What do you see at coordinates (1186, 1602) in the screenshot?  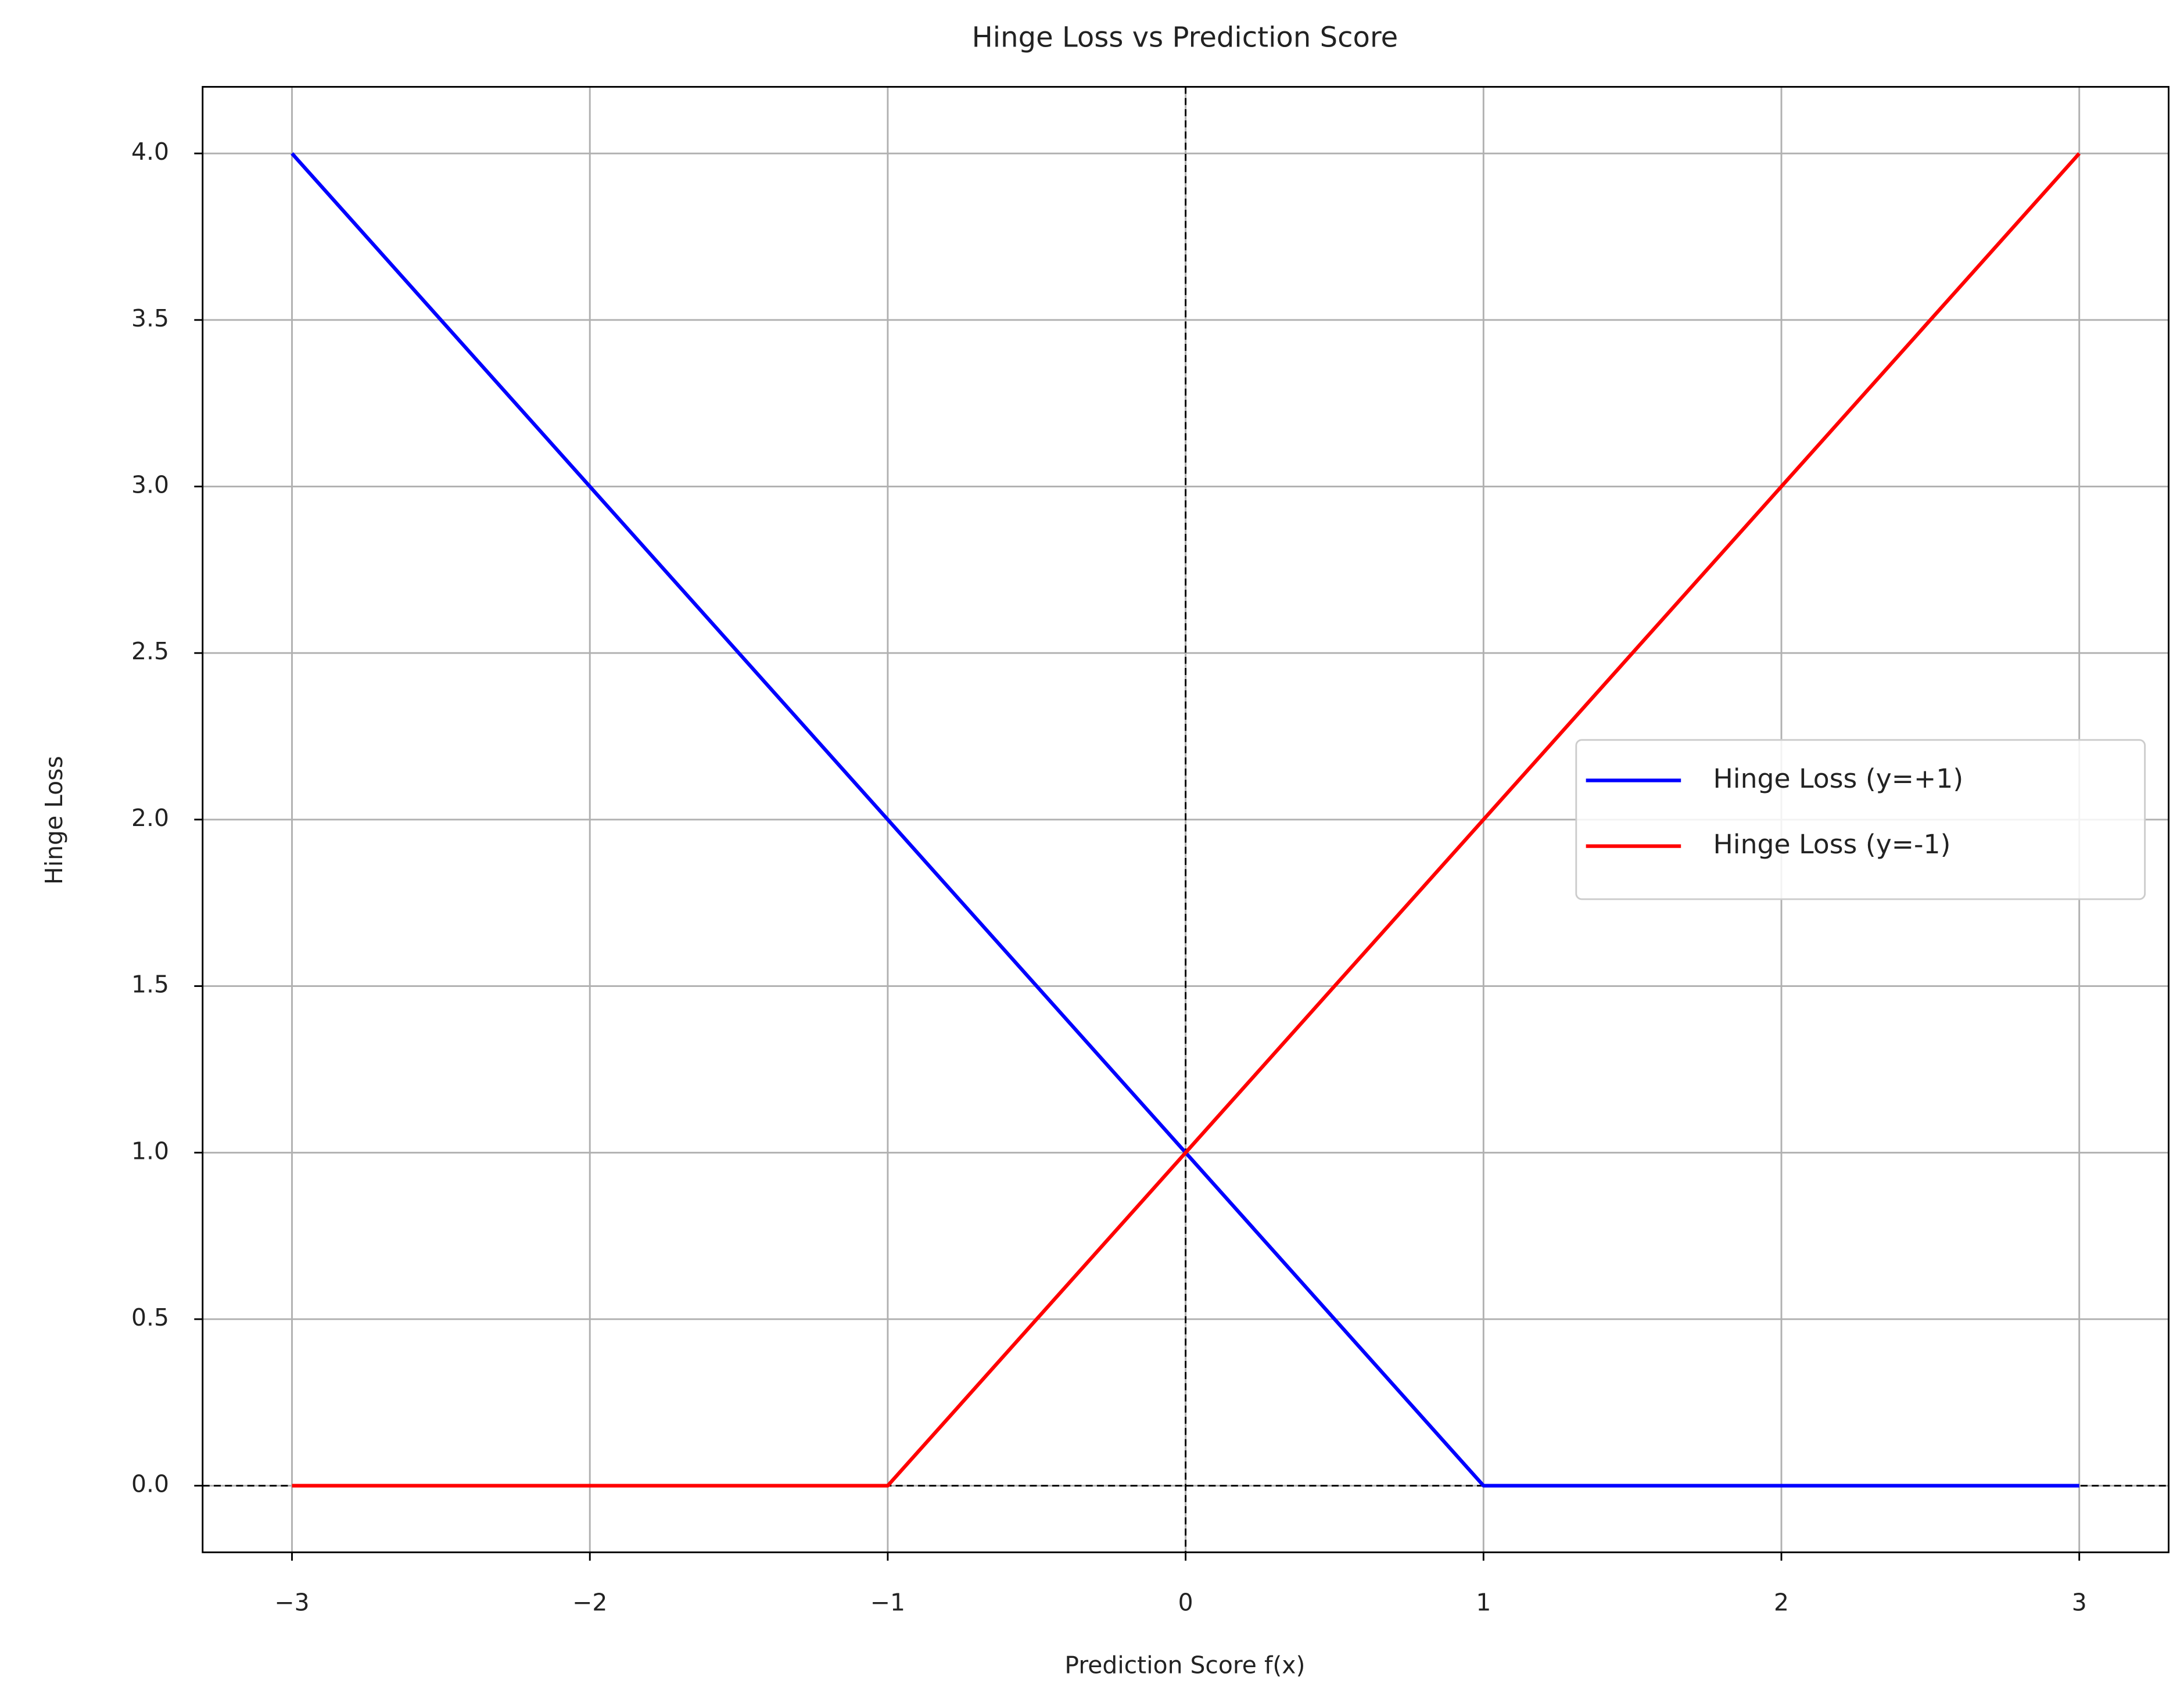 I see `x-tick-label: 0` at bounding box center [1186, 1602].